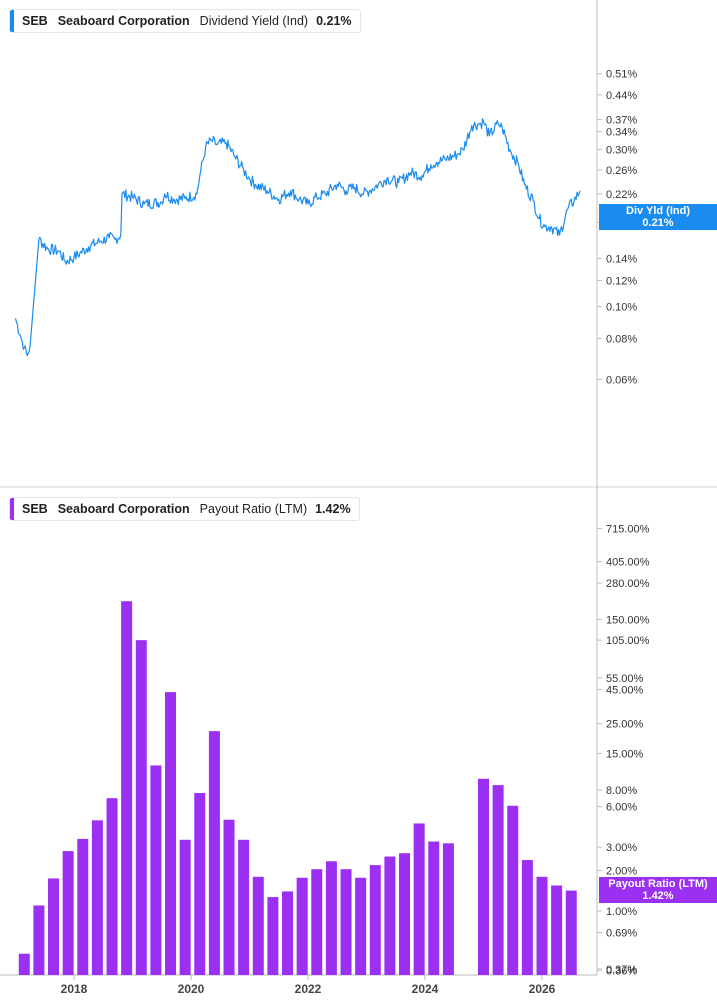 Image resolution: width=717 pixels, height=1005 pixels. Describe the element at coordinates (12, 21) in the screenshot. I see `dividend-yield-swatch` at that location.